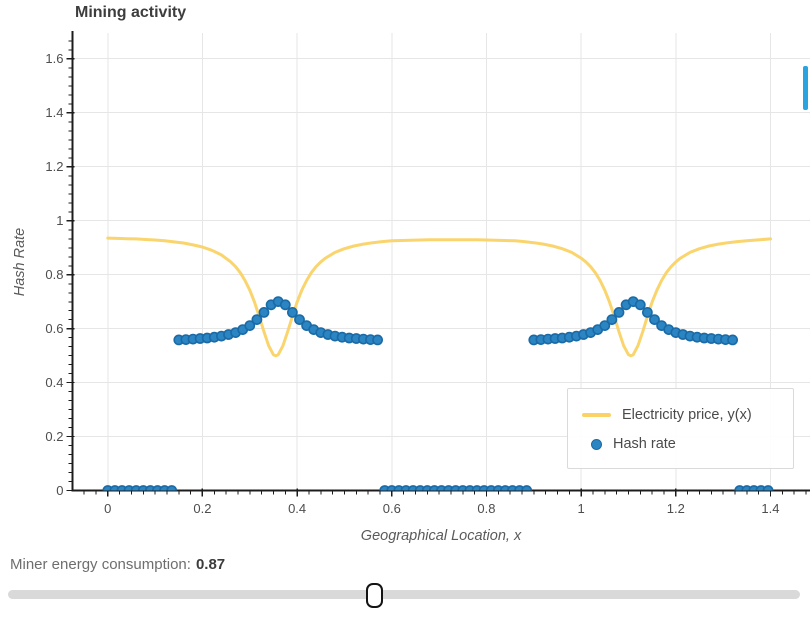 This screenshot has height=619, width=810. Describe the element at coordinates (374, 595) in the screenshot. I see `energy-consumption-slider-handle` at that location.